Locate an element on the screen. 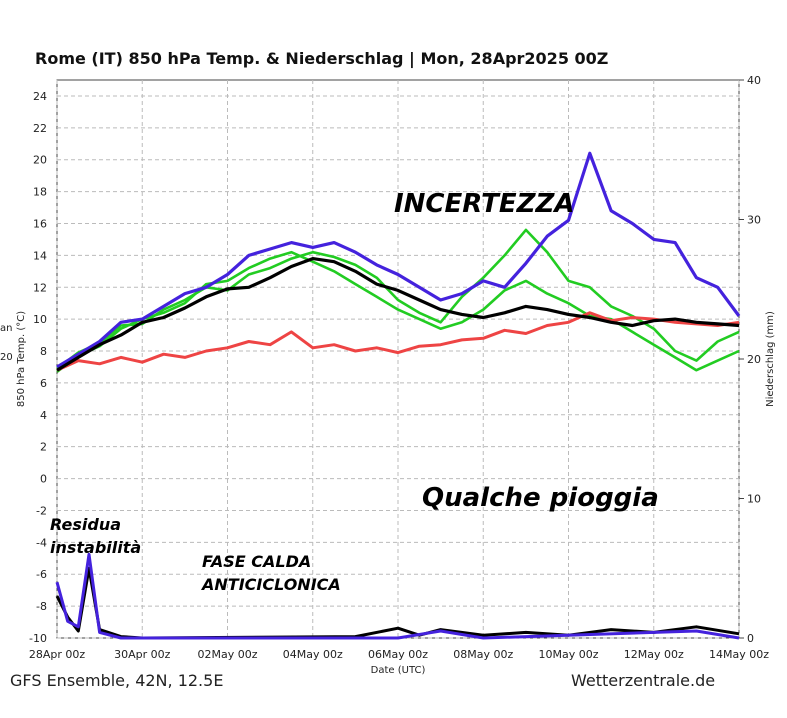 This screenshot has height=718, width=787. left-edge-fragment-1: an is located at coordinates (6, 328).